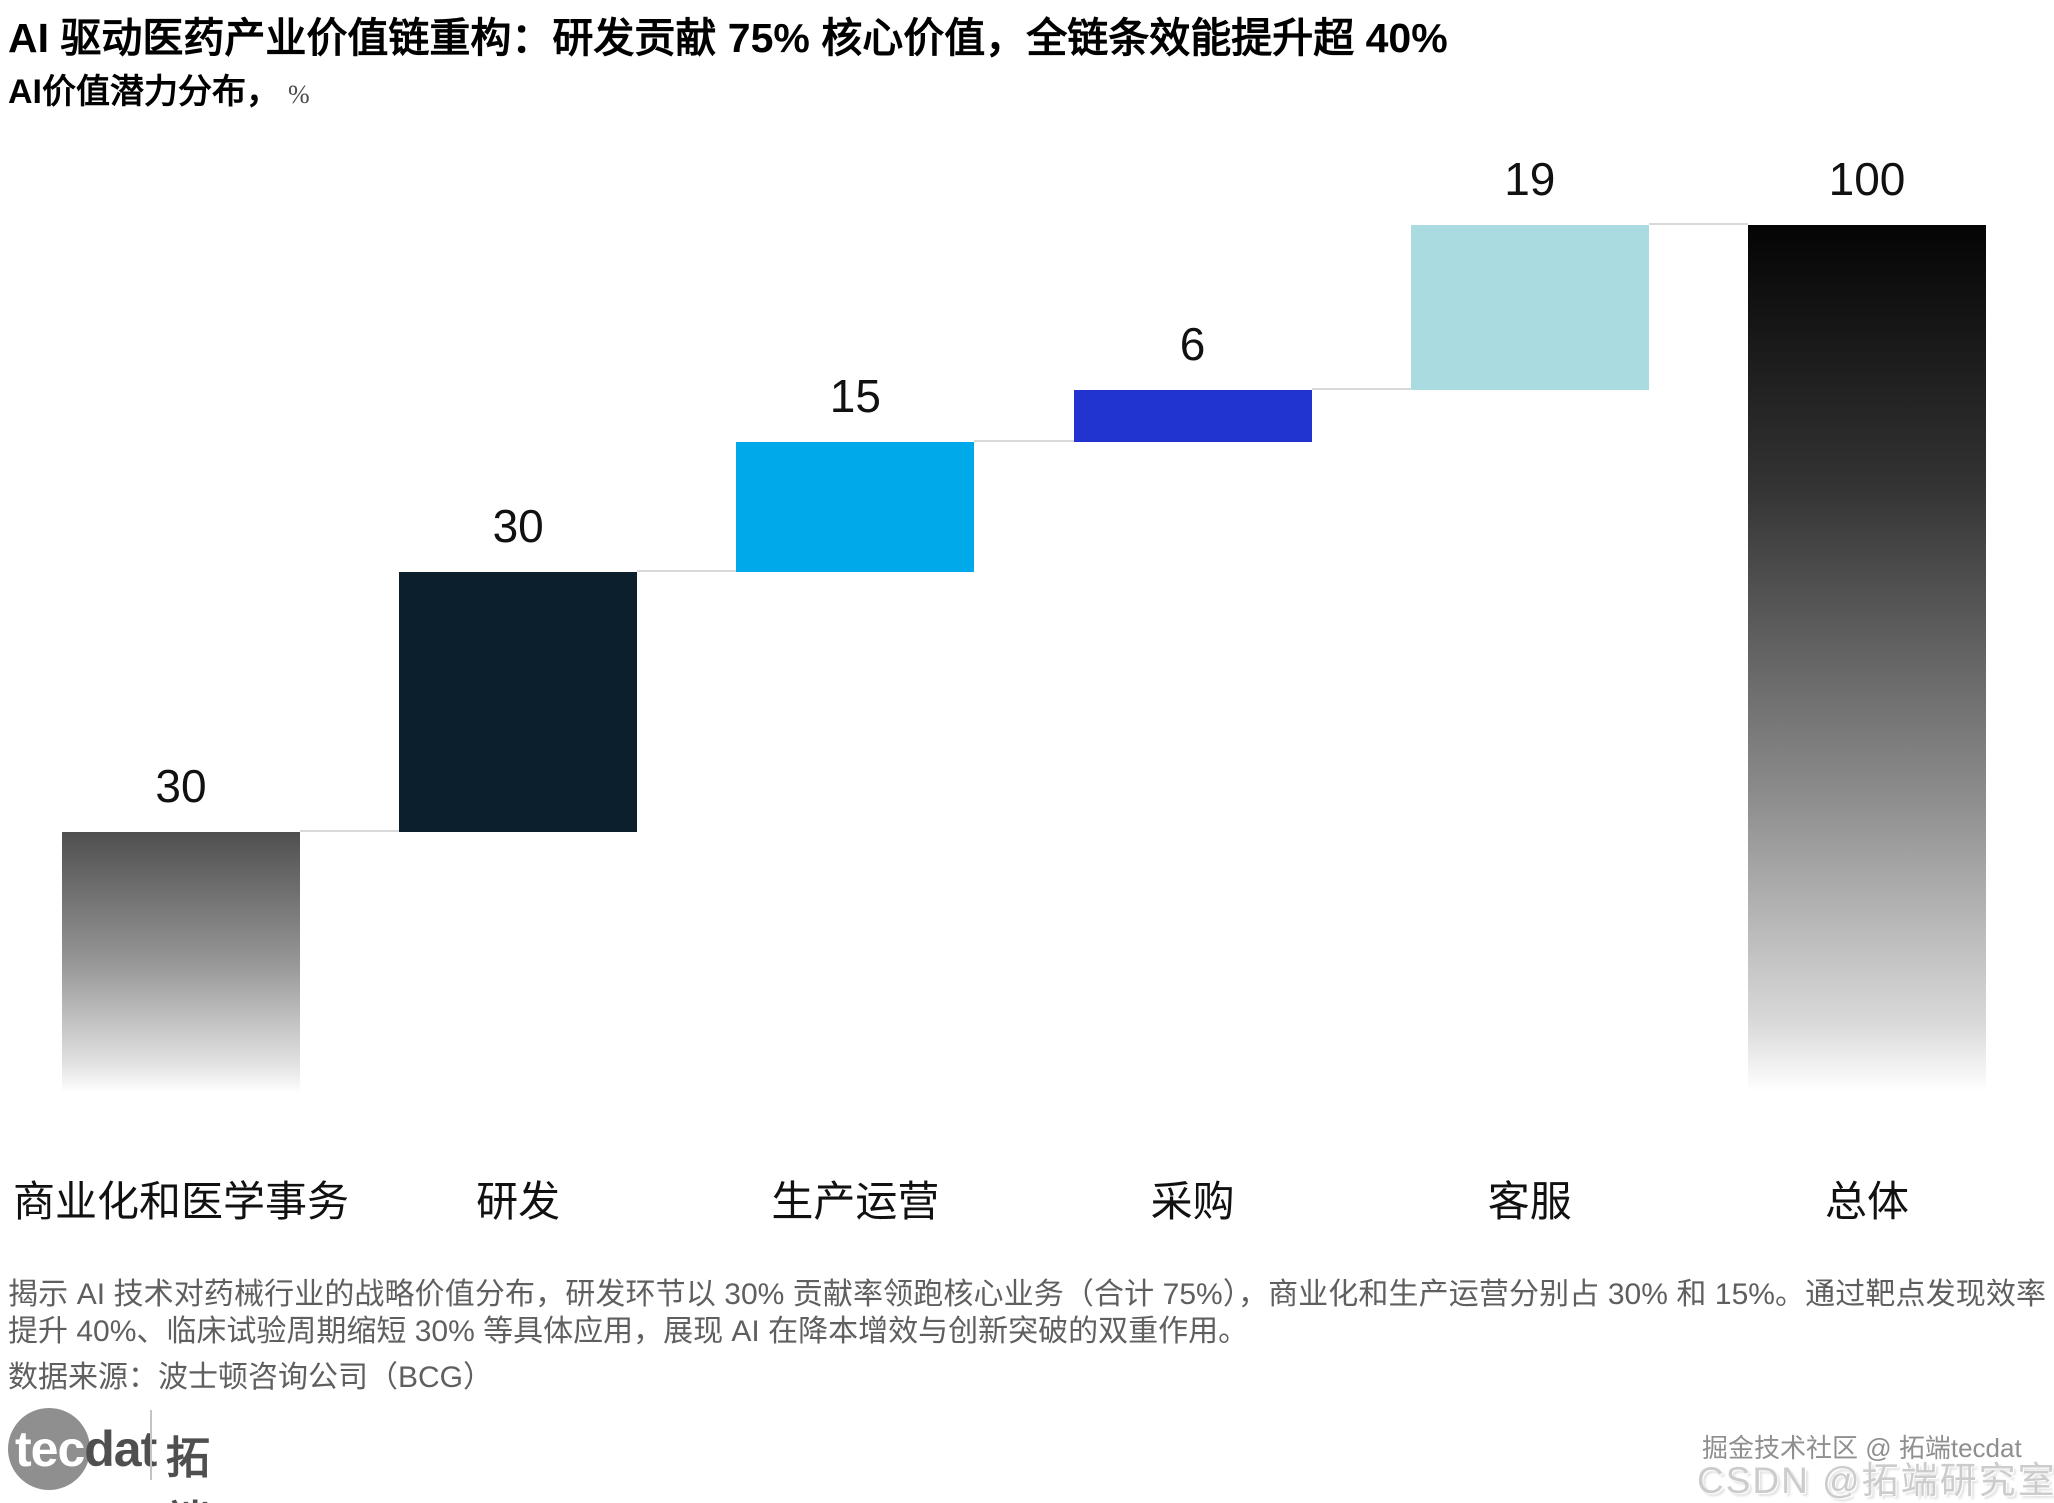  Describe the element at coordinates (1192, 1203) in the screenshot. I see `bar-category-label: 采购` at that location.